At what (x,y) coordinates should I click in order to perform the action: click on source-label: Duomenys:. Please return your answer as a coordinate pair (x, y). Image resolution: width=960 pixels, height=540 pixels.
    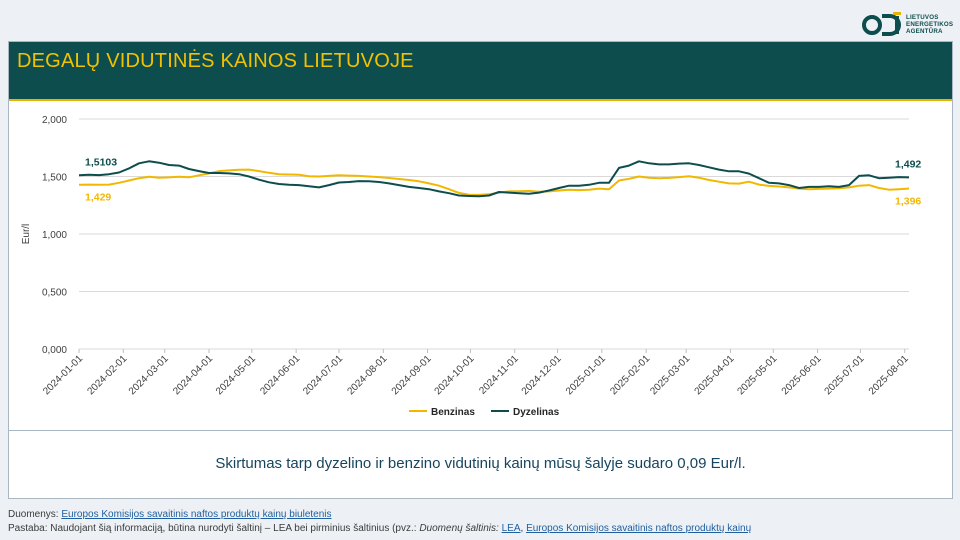
    Looking at the image, I should click on (35, 514).